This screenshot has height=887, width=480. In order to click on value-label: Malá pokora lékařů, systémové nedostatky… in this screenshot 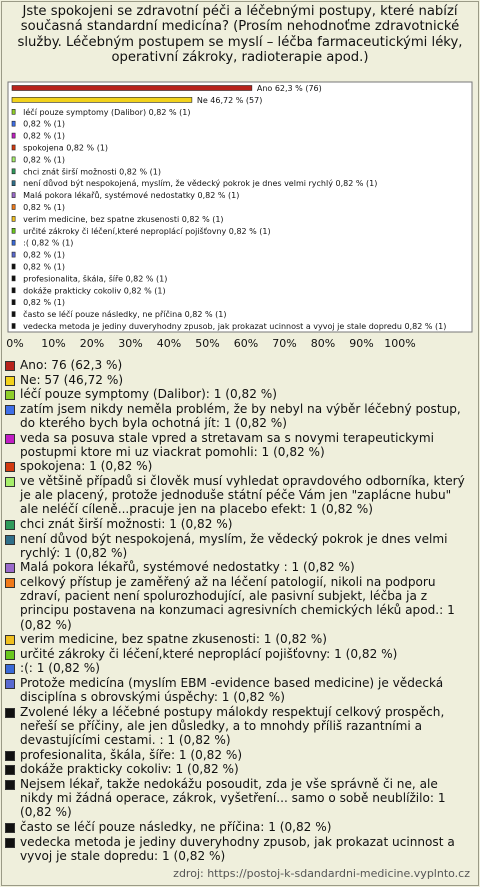, I will do `click(131, 195)`.